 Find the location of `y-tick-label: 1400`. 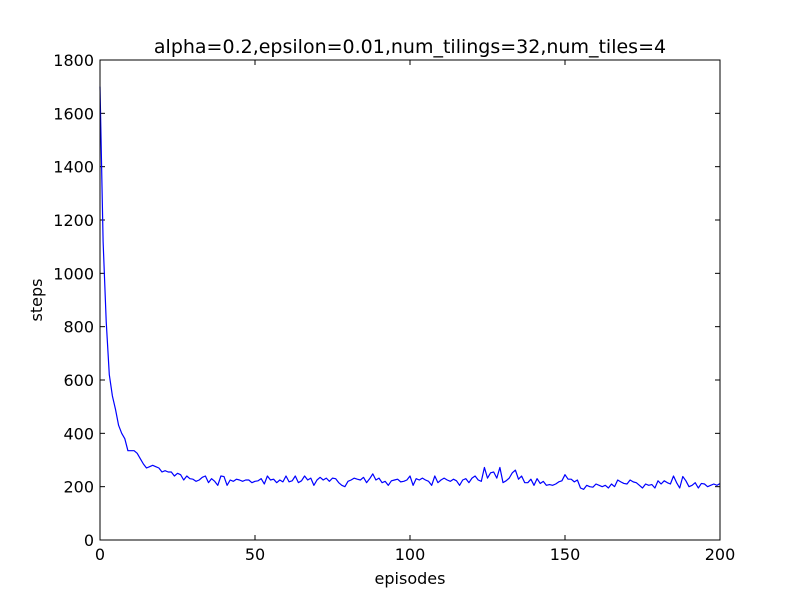

y-tick-label: 1400 is located at coordinates (73, 167).